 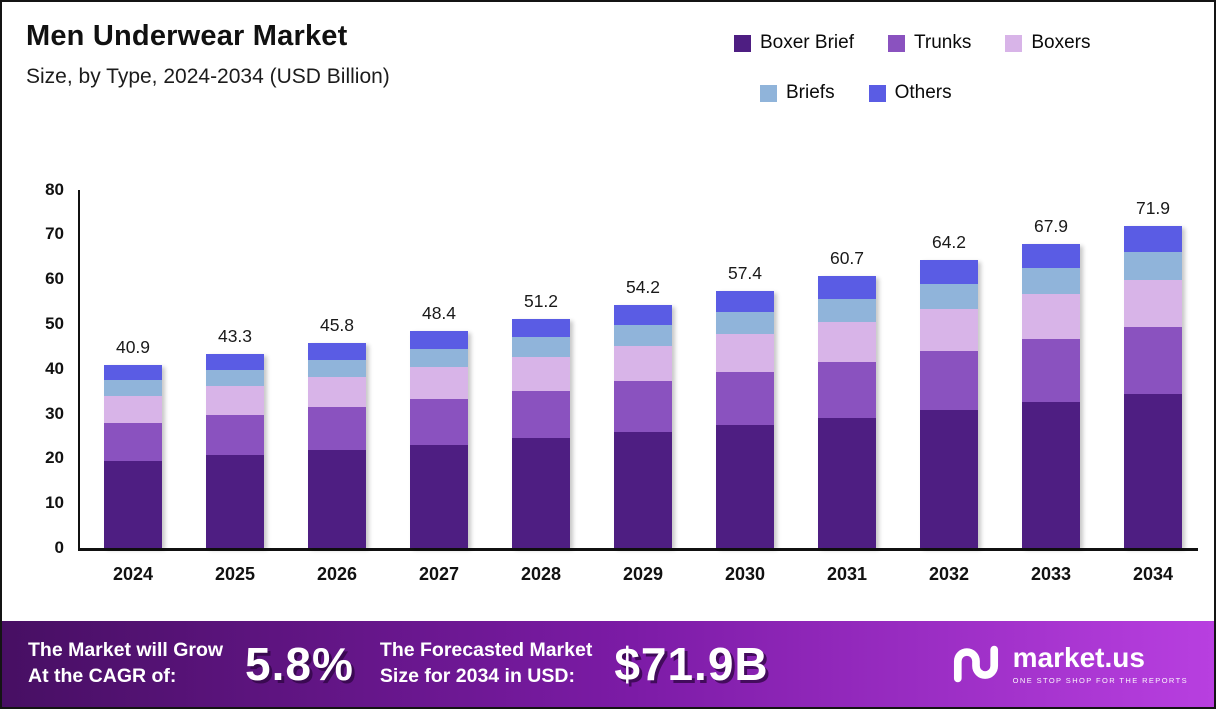 What do you see at coordinates (896, 43) in the screenshot?
I see `trunks-swatch-icon` at bounding box center [896, 43].